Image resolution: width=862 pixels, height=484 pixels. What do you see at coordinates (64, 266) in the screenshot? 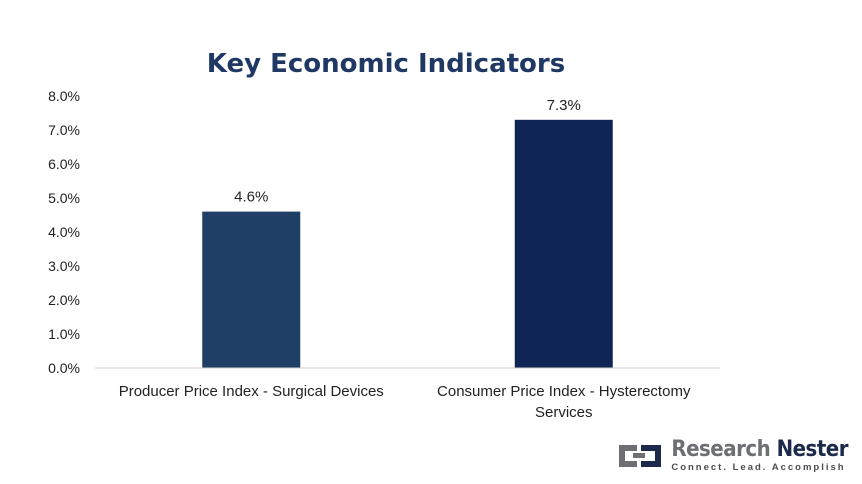
I see `y-tick-label: 3.0%` at bounding box center [64, 266].